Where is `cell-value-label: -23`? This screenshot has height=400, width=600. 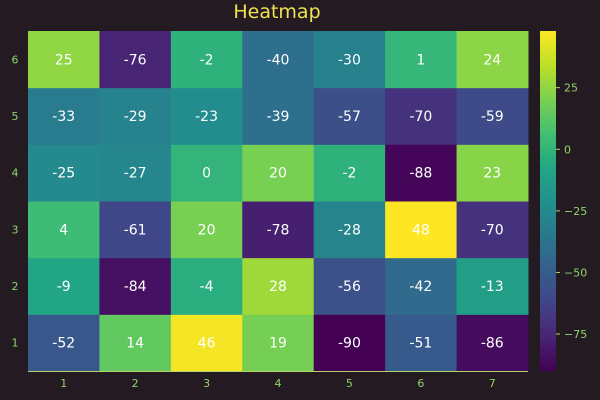
cell-value-label: -23 is located at coordinates (206, 117).